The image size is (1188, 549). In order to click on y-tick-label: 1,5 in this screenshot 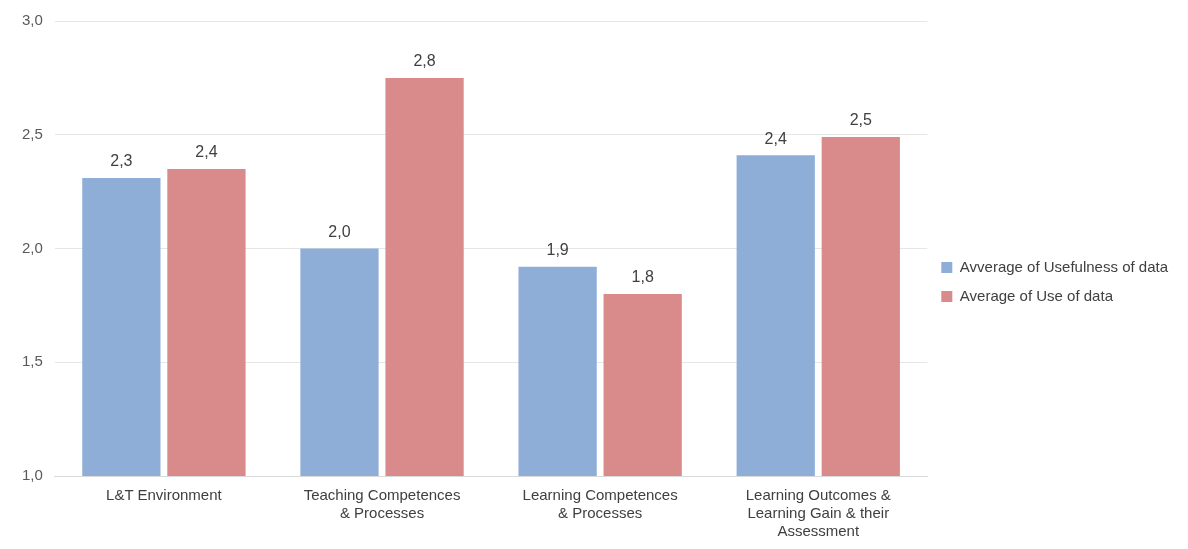, I will do `click(32, 361)`.